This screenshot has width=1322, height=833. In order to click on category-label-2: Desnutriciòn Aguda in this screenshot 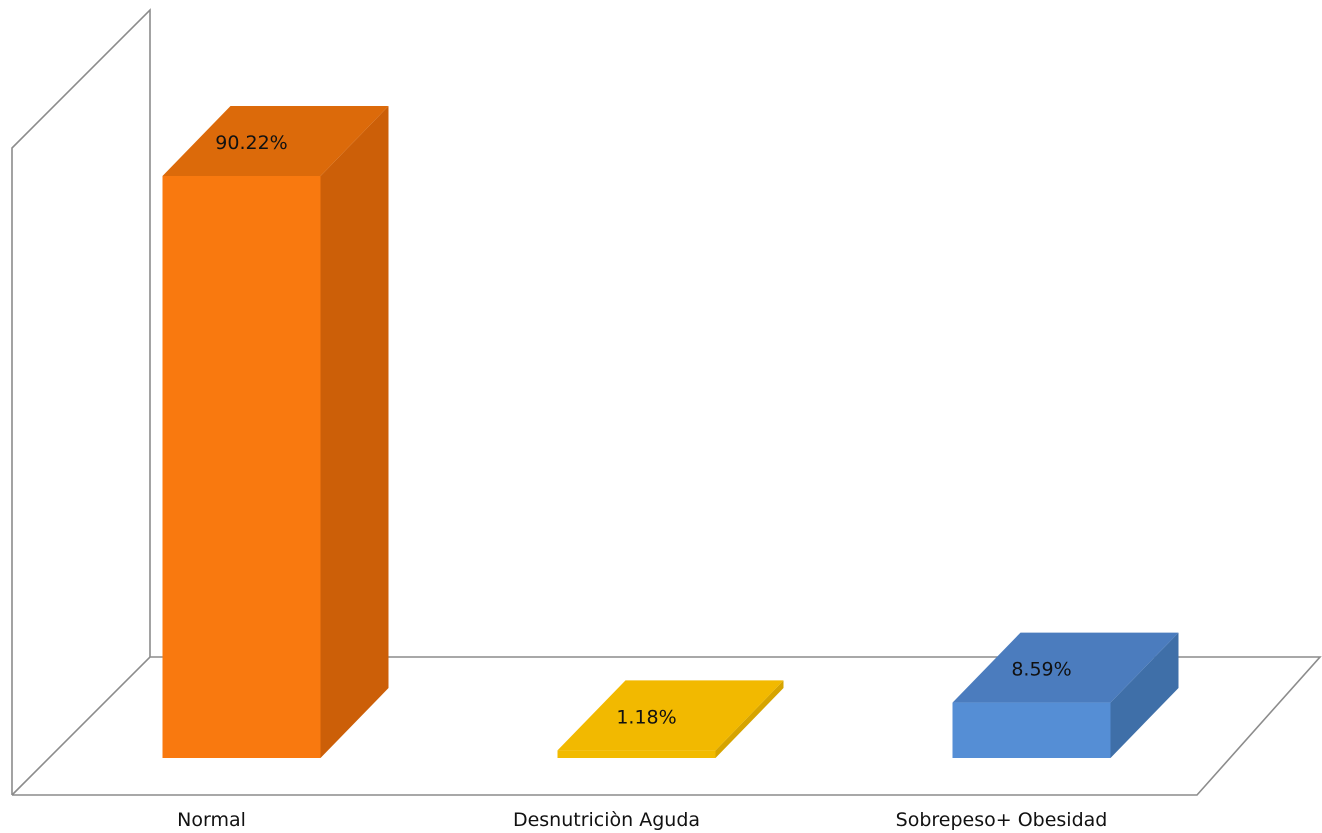, I will do `click(606, 820)`.